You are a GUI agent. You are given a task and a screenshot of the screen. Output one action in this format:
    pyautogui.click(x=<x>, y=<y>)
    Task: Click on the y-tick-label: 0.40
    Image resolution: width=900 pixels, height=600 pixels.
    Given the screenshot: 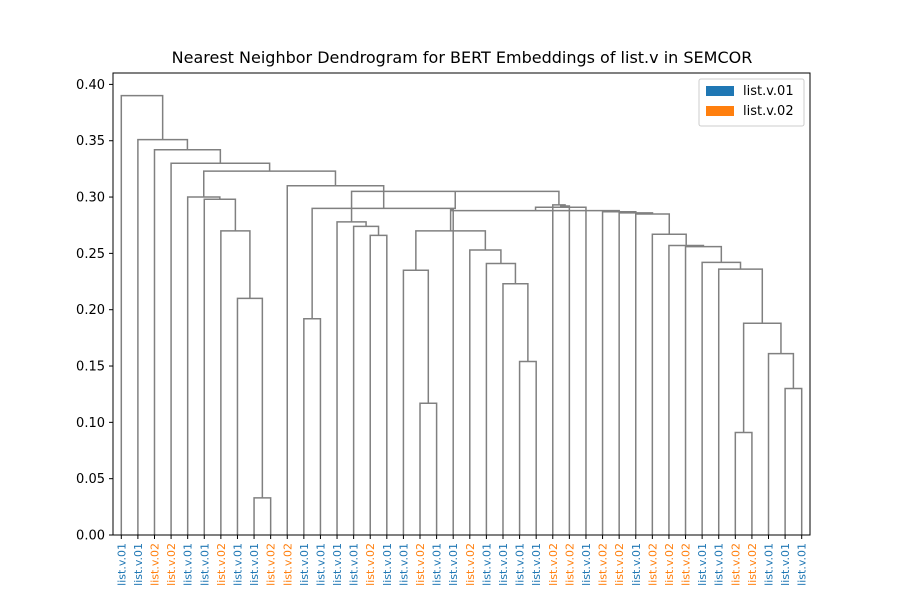 What is the action you would take?
    pyautogui.click(x=90, y=85)
    